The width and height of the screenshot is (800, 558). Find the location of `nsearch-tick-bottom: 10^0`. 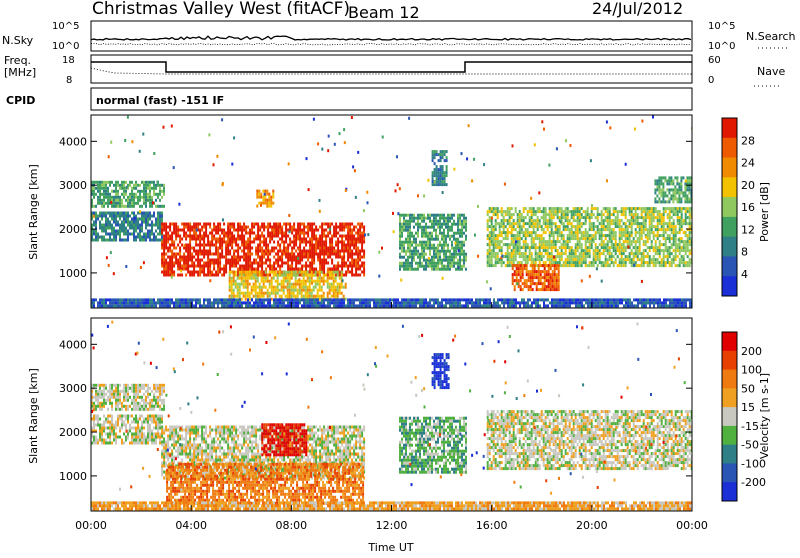

nsearch-tick-bottom: 10^0 is located at coordinates (721, 46).